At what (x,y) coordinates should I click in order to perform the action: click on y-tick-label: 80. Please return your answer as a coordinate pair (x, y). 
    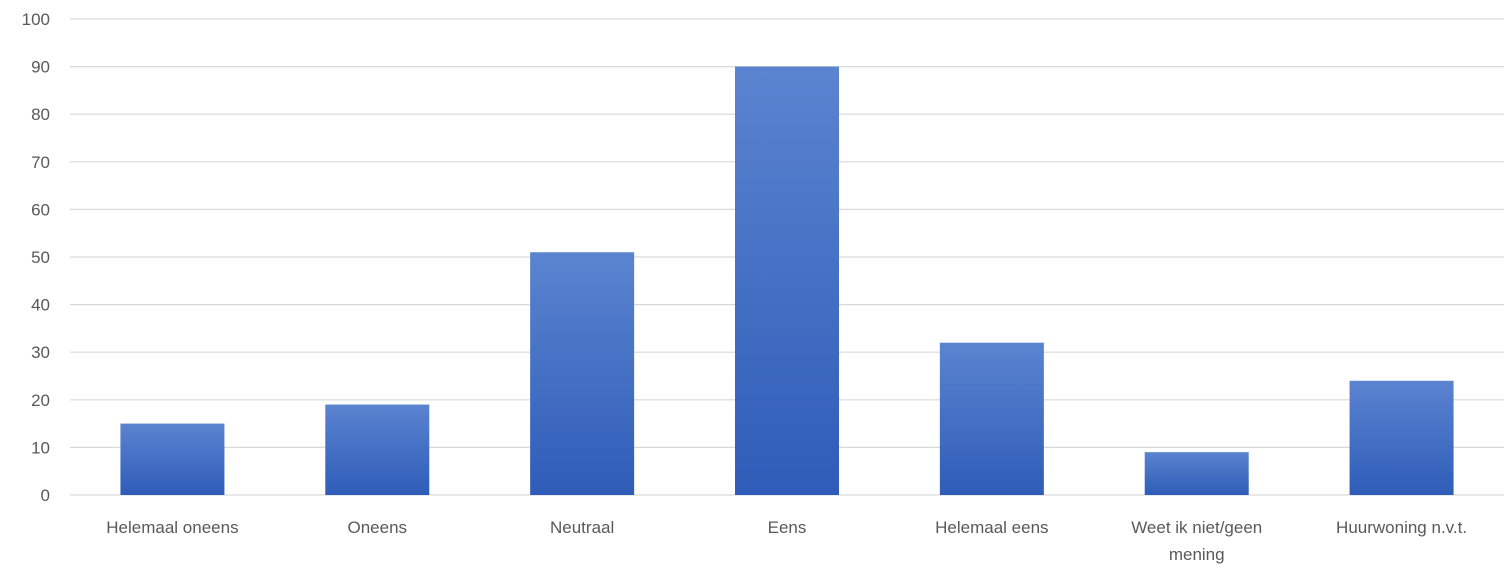
    Looking at the image, I should click on (40, 114).